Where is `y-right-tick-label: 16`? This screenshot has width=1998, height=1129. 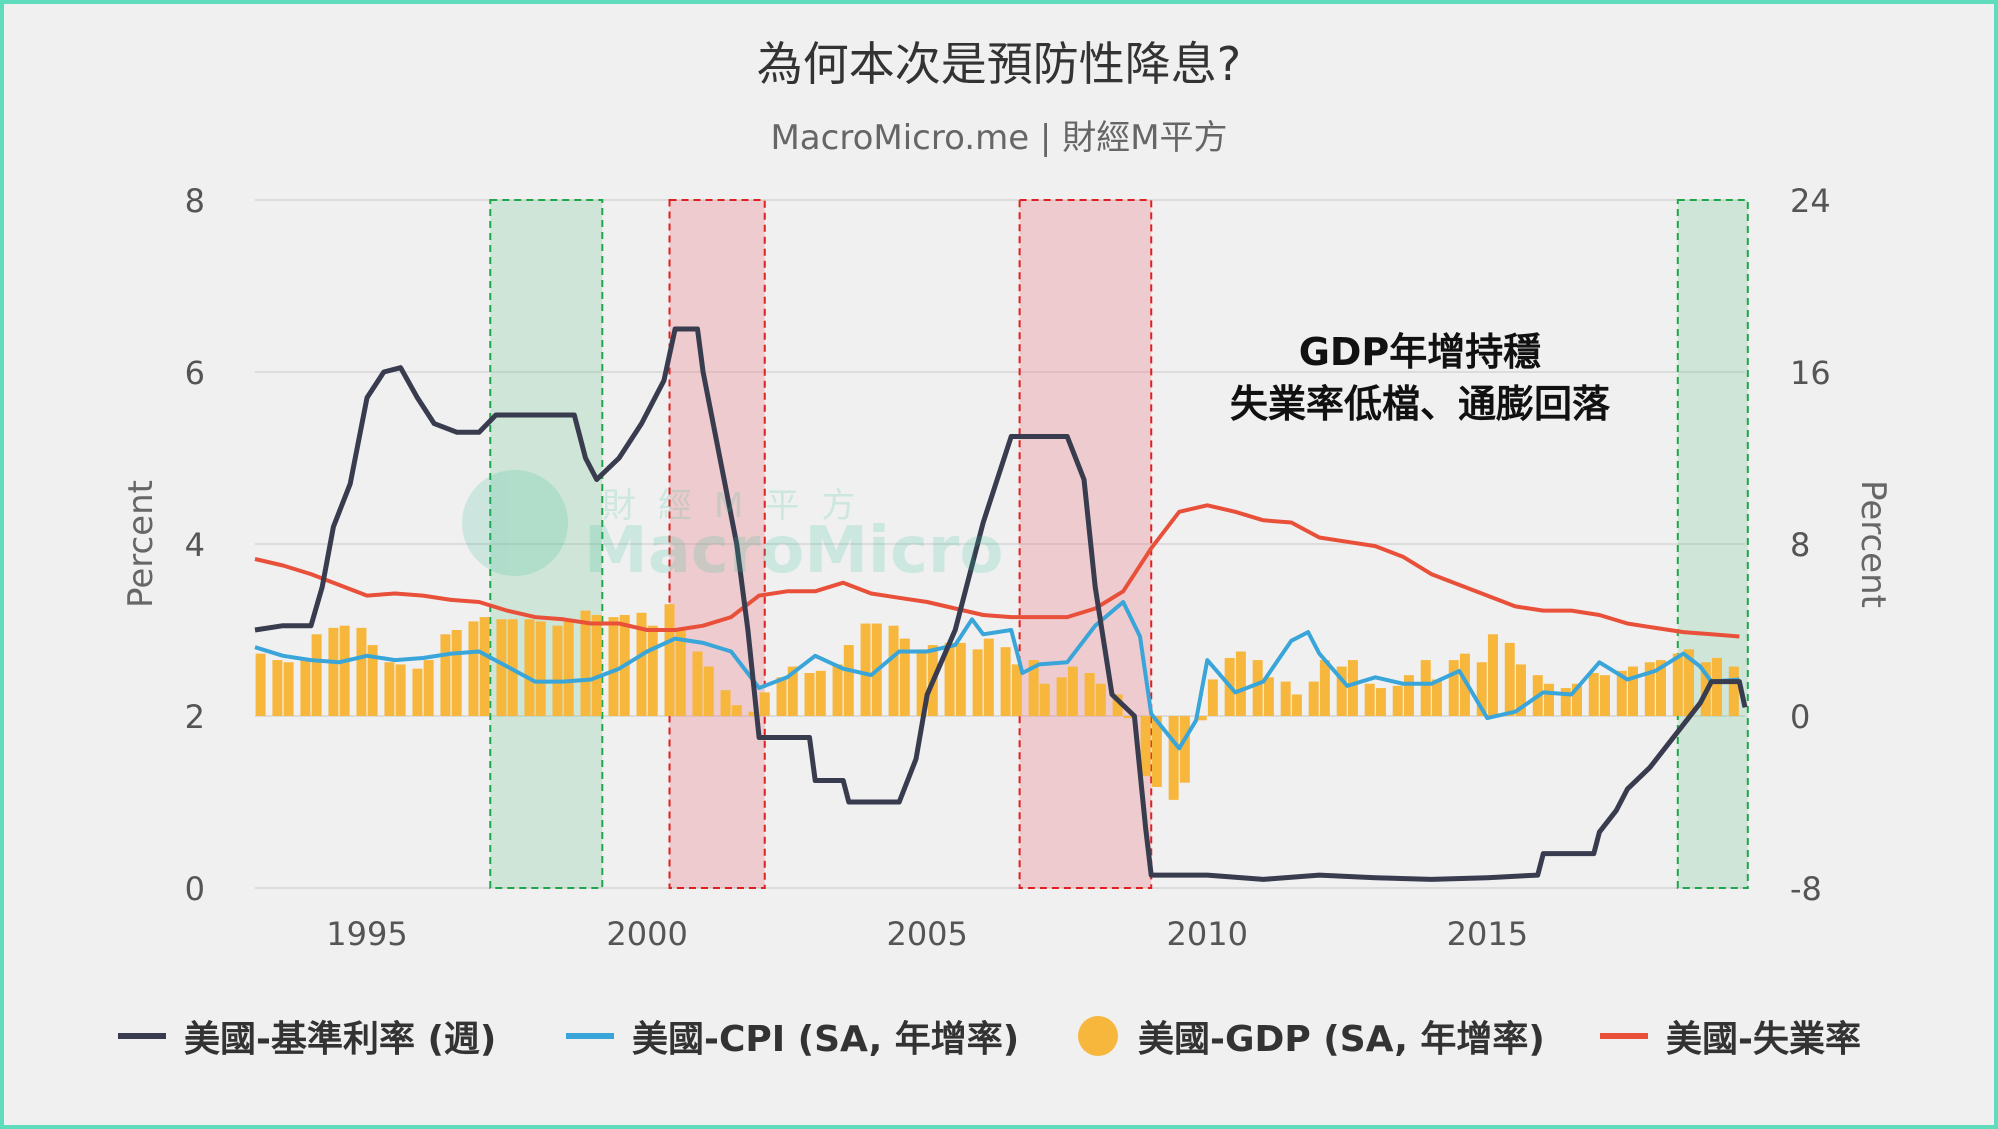 y-right-tick-label: 16 is located at coordinates (1810, 373).